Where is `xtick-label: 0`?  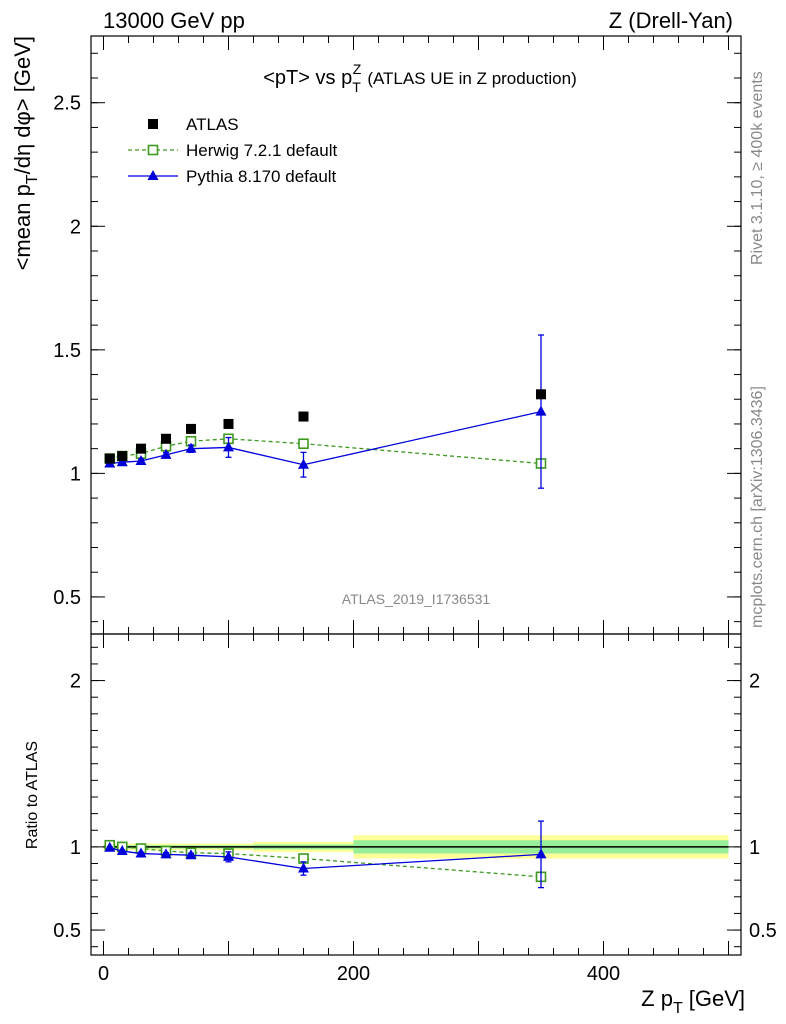
xtick-label: 0 is located at coordinates (103, 974).